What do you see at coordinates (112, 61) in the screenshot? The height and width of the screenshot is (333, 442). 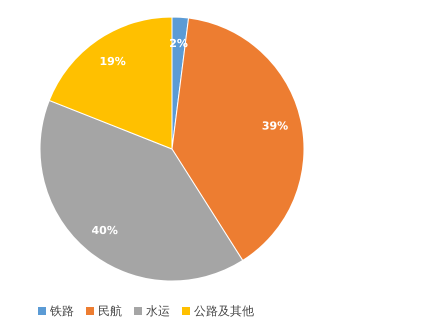 I see `data-label: 19%` at bounding box center [112, 61].